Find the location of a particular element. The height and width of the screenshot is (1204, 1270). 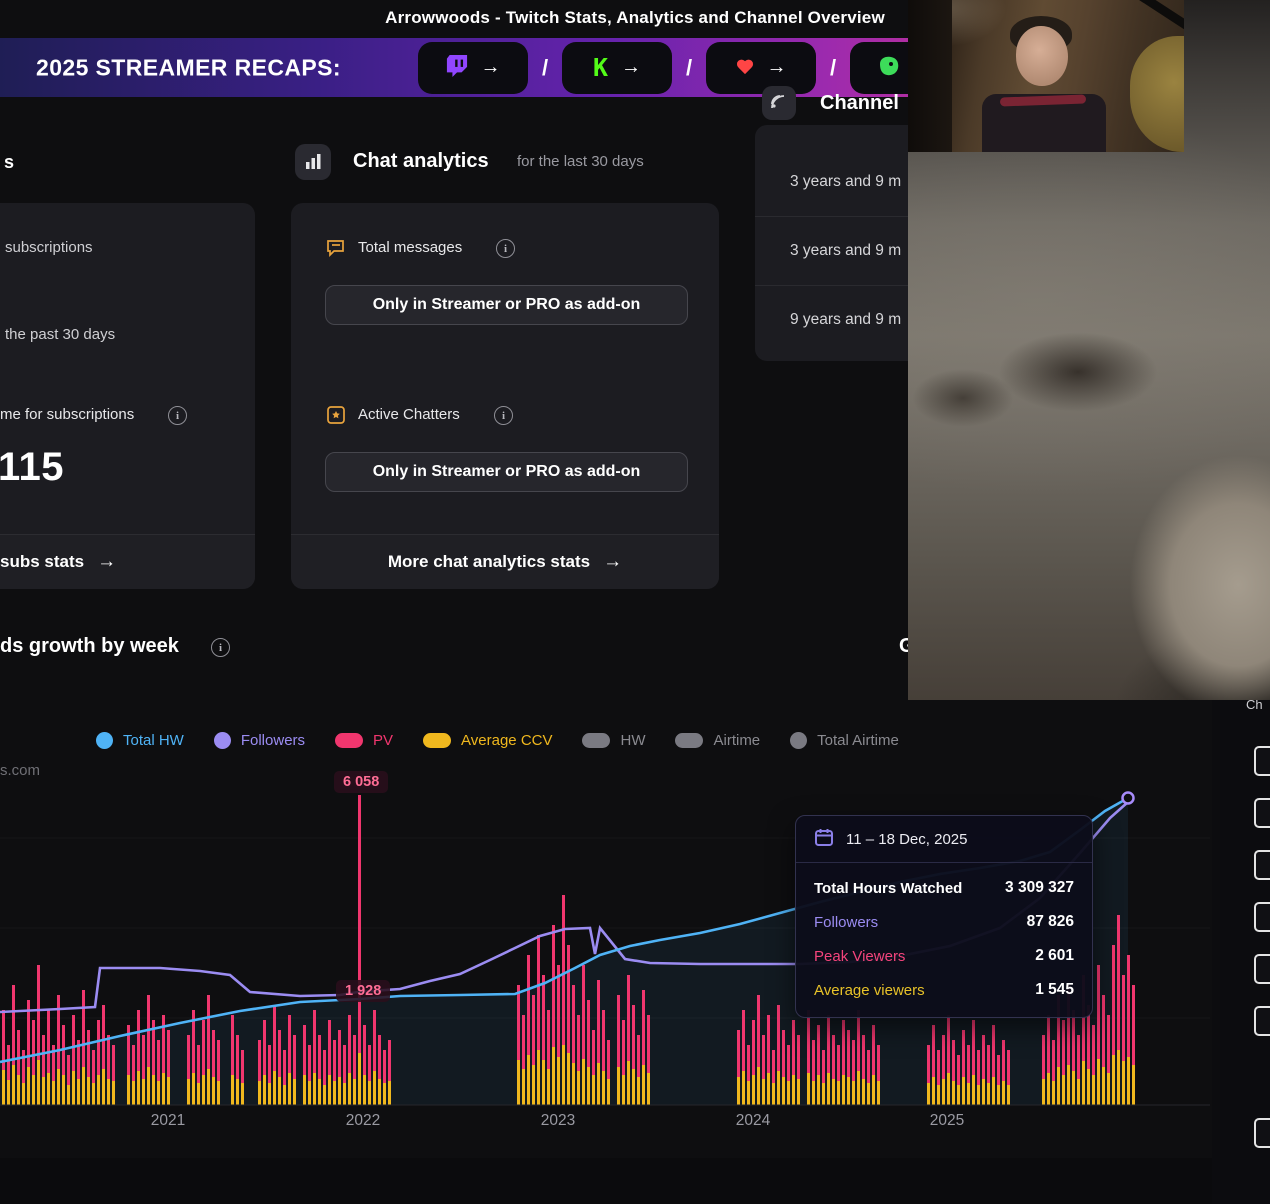

legend-label: Followers is located at coordinates (273, 740).